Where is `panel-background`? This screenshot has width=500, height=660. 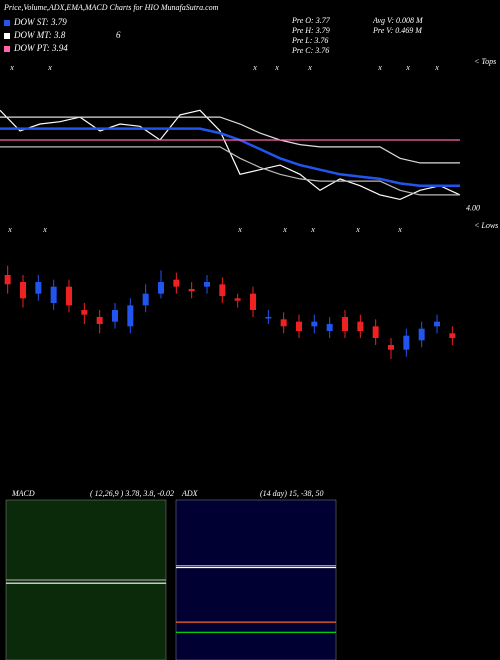
panel-background is located at coordinates (256, 579).